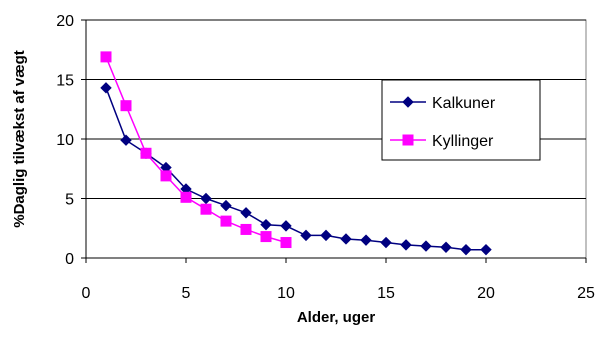 The height and width of the screenshot is (340, 600). I want to click on y-axis-title: %Daglig tilvækst af vægt, so click(19, 139).